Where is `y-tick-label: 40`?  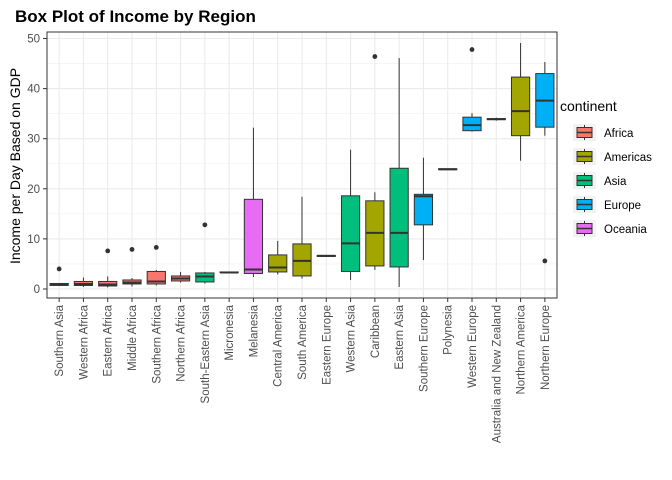 y-tick-label: 40 is located at coordinates (33, 90).